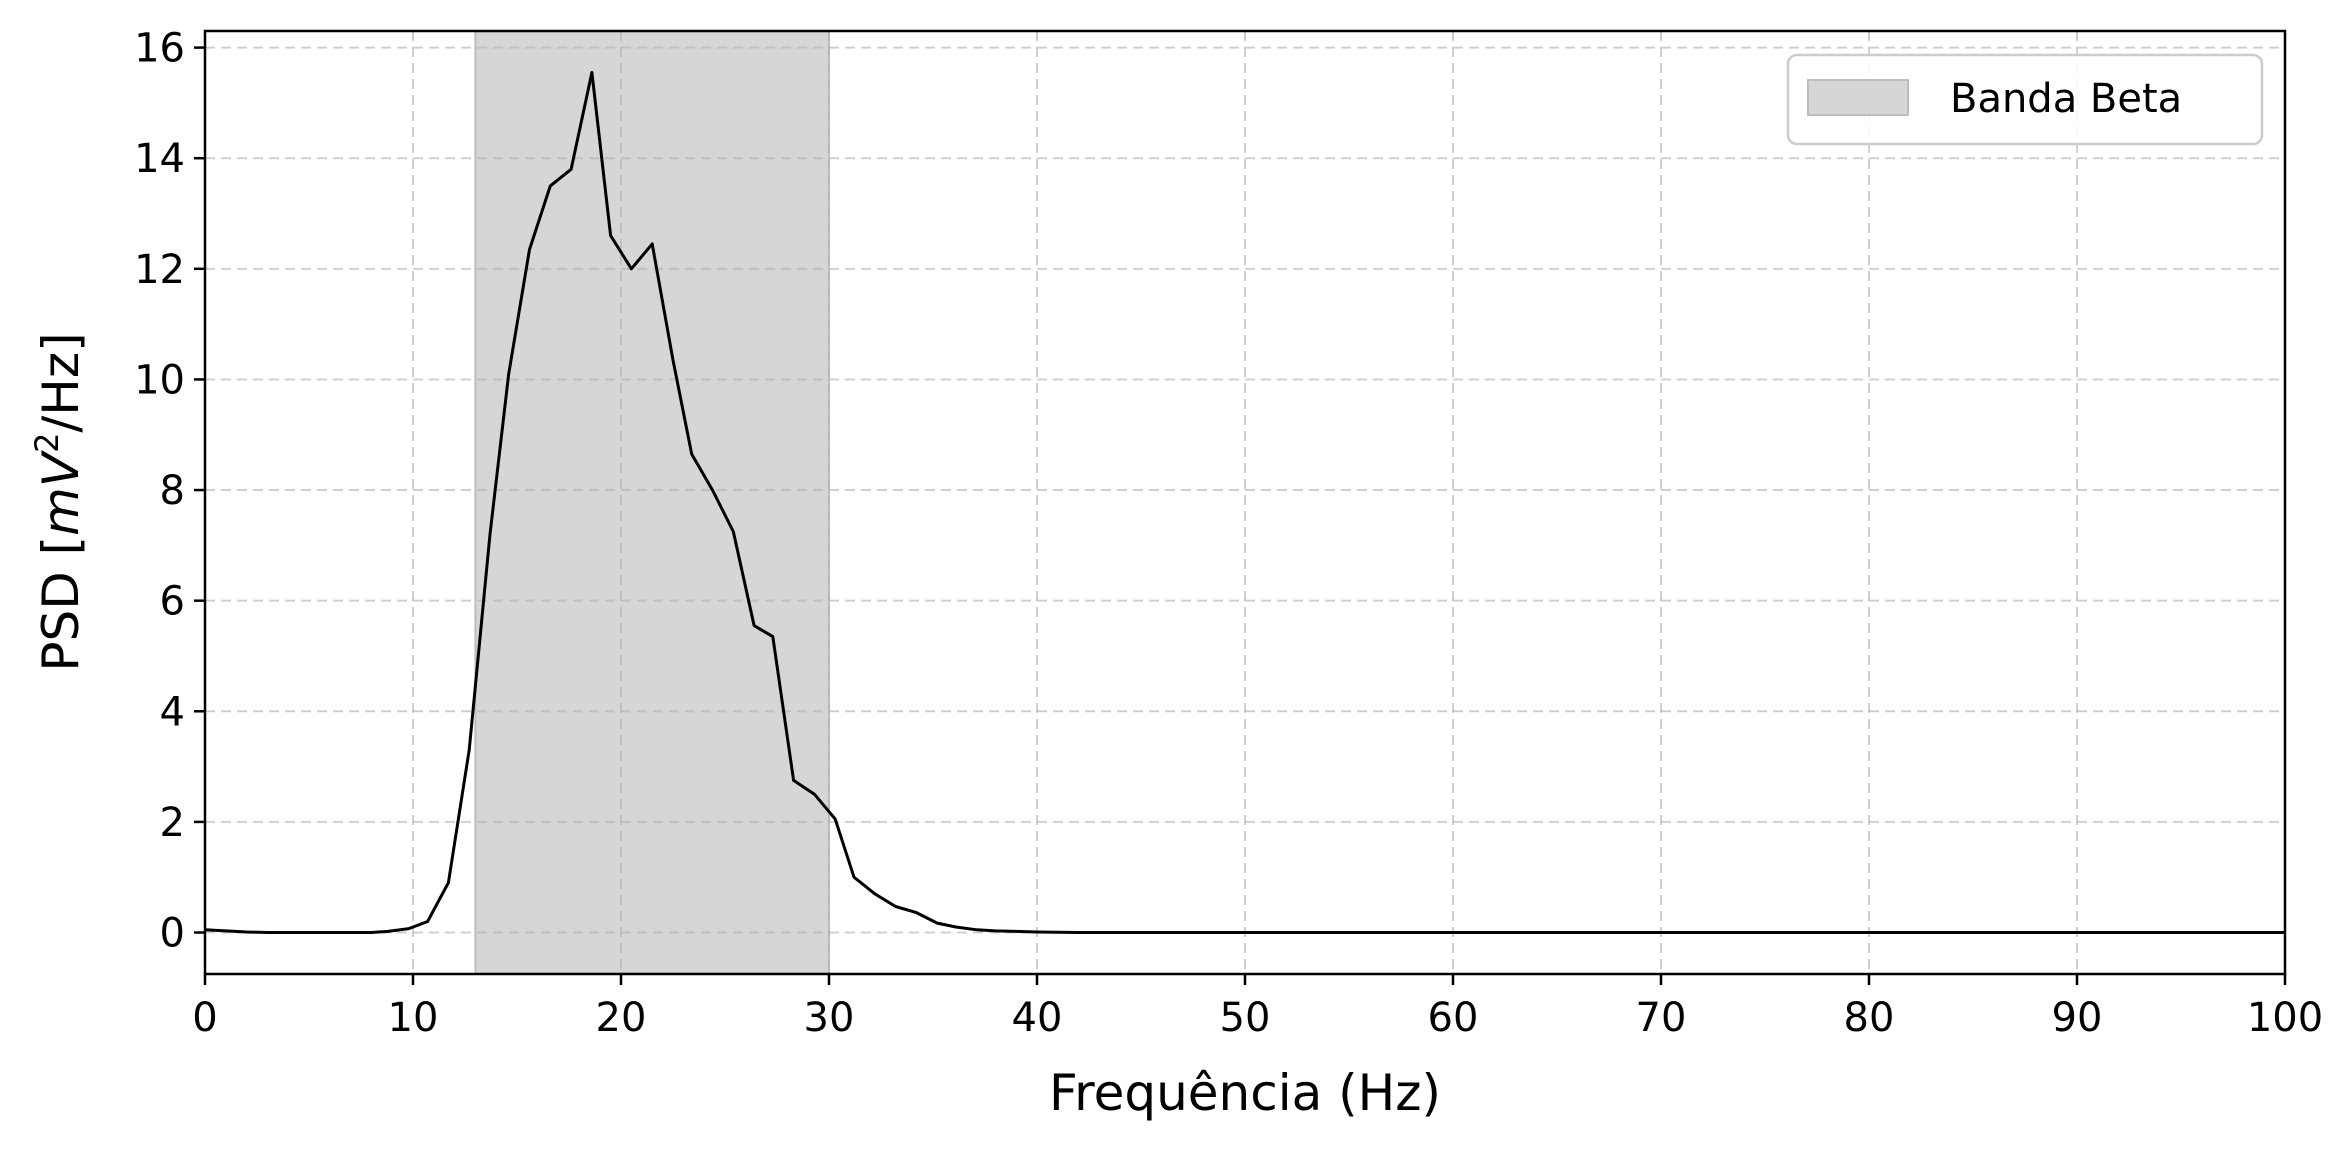 This screenshot has height=1151, width=2352. Describe the element at coordinates (413, 1018) in the screenshot. I see `x-tick-label: 10` at that location.